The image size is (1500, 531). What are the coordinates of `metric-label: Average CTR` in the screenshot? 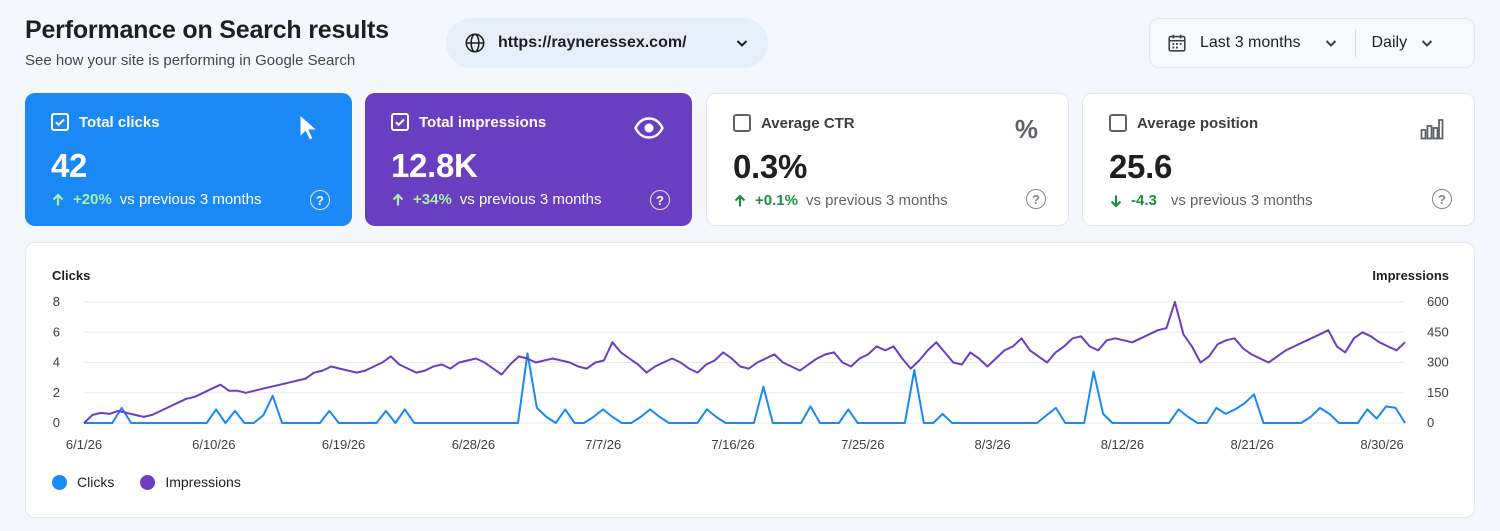 It's located at (808, 123).